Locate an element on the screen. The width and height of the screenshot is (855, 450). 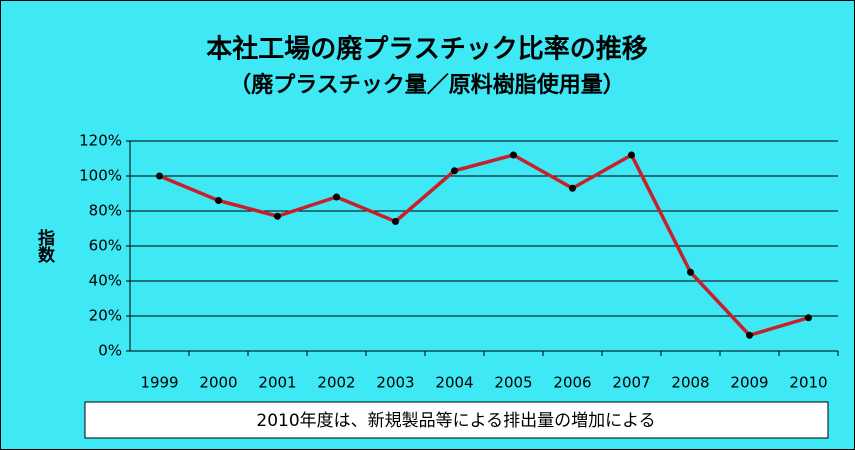
x-tick-label: 2009 is located at coordinates (749, 383).